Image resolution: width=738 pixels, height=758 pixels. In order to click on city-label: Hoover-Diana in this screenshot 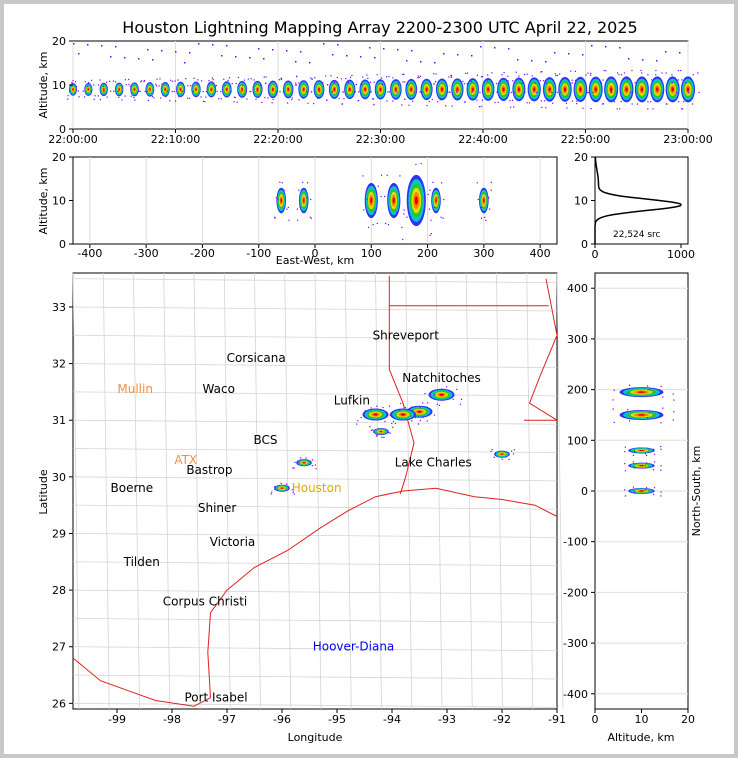, I will do `click(354, 647)`.